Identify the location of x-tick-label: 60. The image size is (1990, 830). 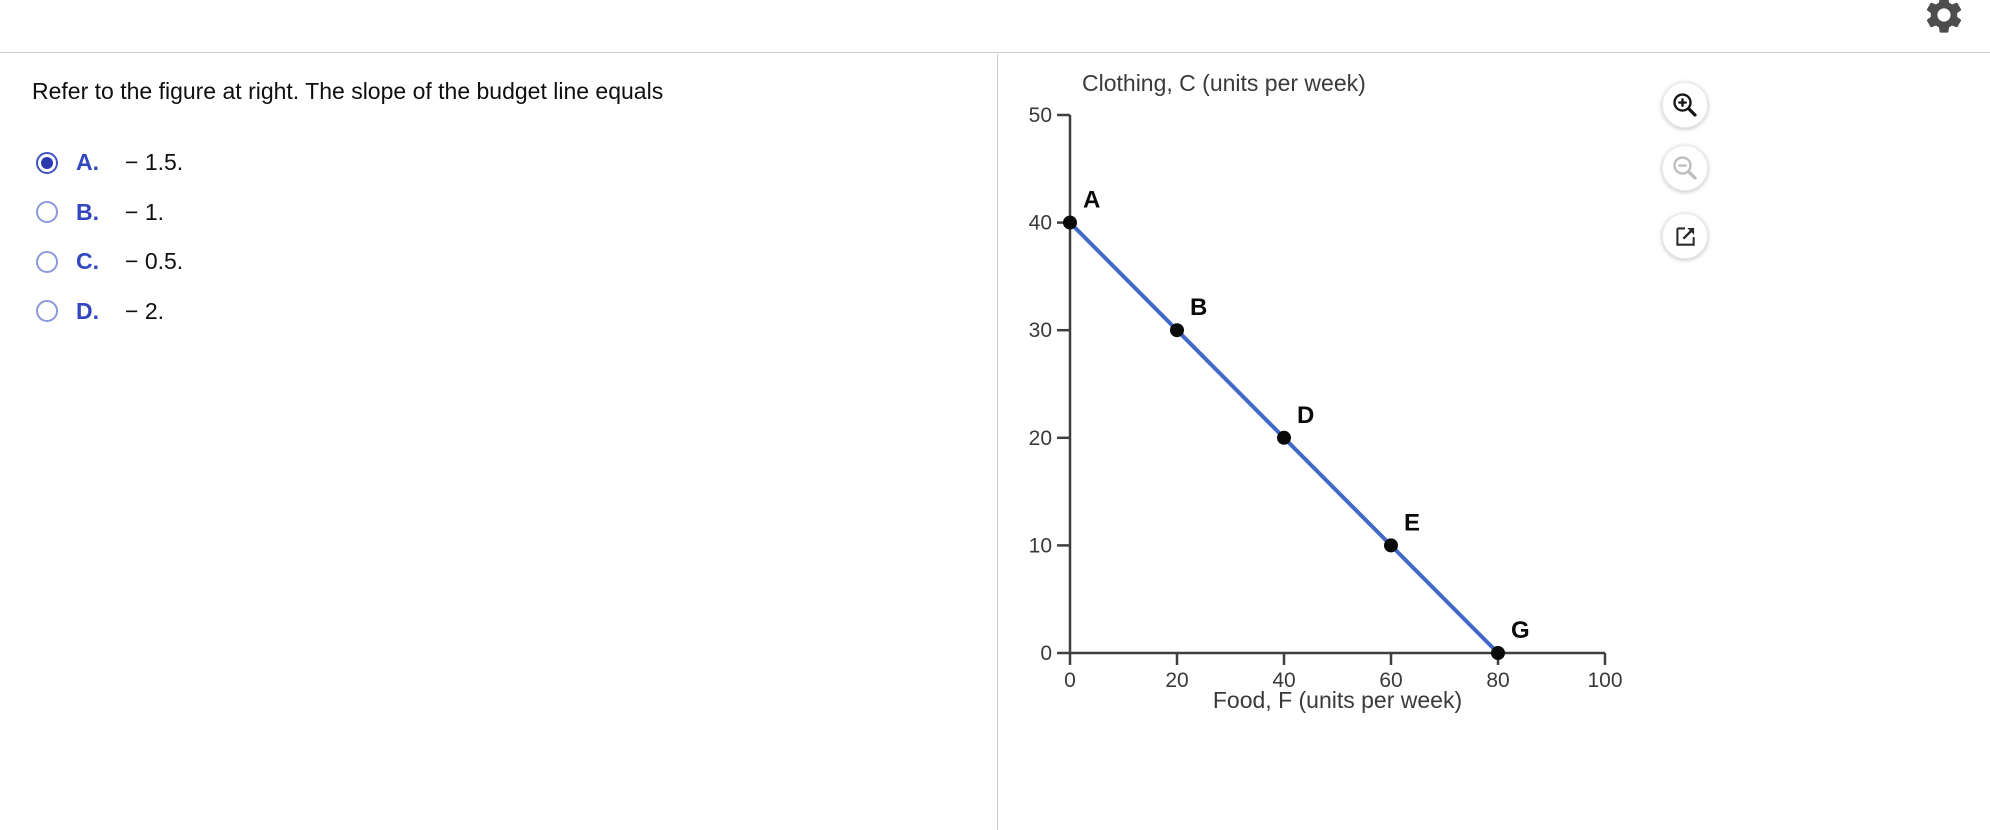
(1390, 680).